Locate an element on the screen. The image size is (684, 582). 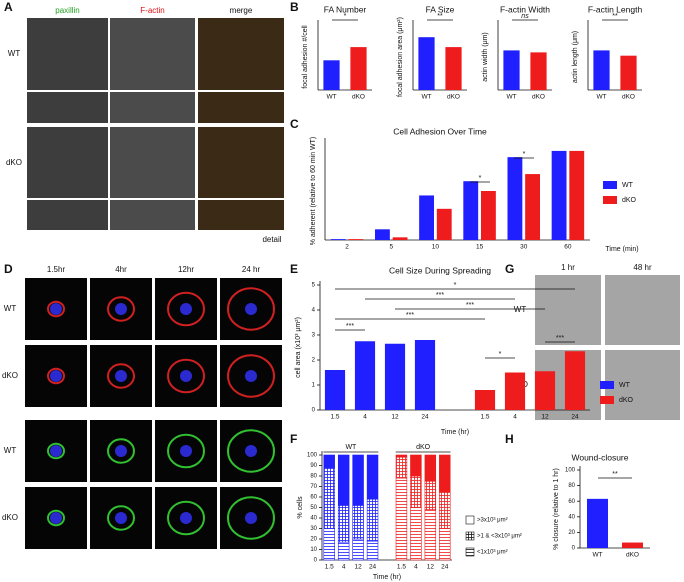
column-header: 24 hr is located at coordinates (251, 269).